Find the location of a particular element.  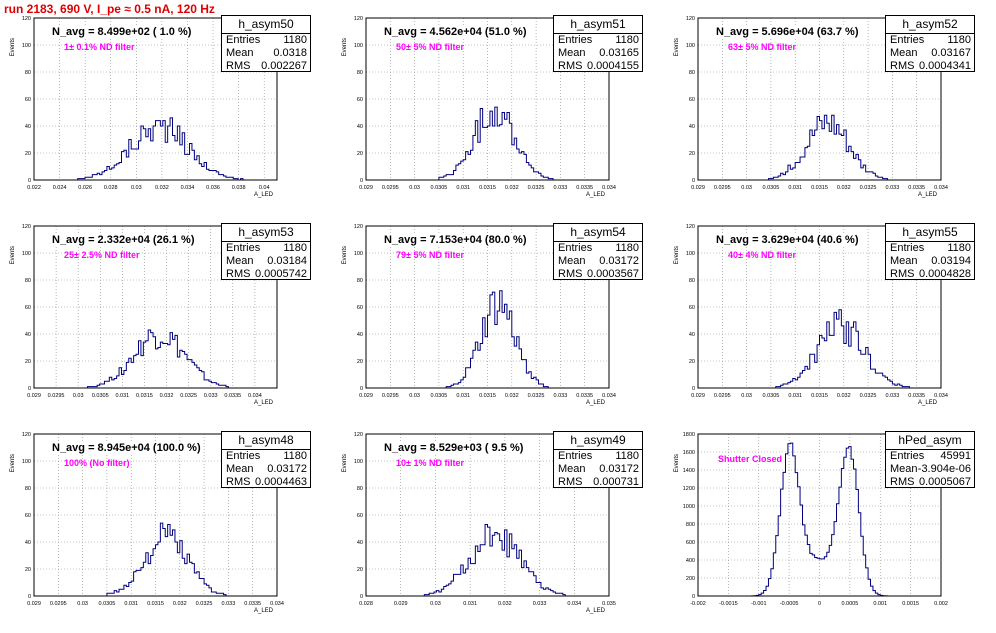

stats-row: RMS 0.0005742 is located at coordinates (266, 274).